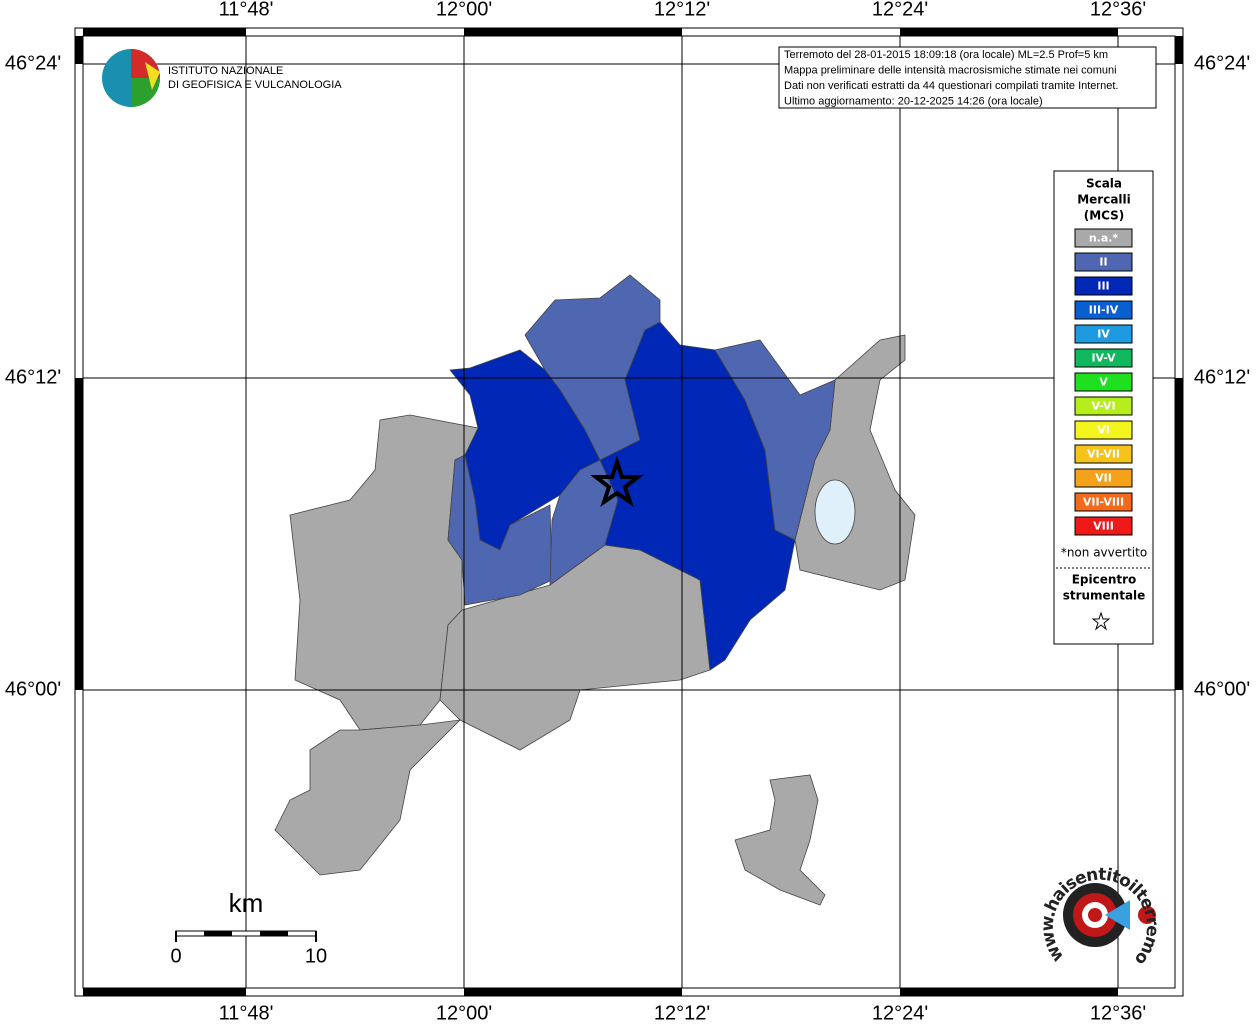  I want to click on legend-label: IV-V, so click(1103, 358).